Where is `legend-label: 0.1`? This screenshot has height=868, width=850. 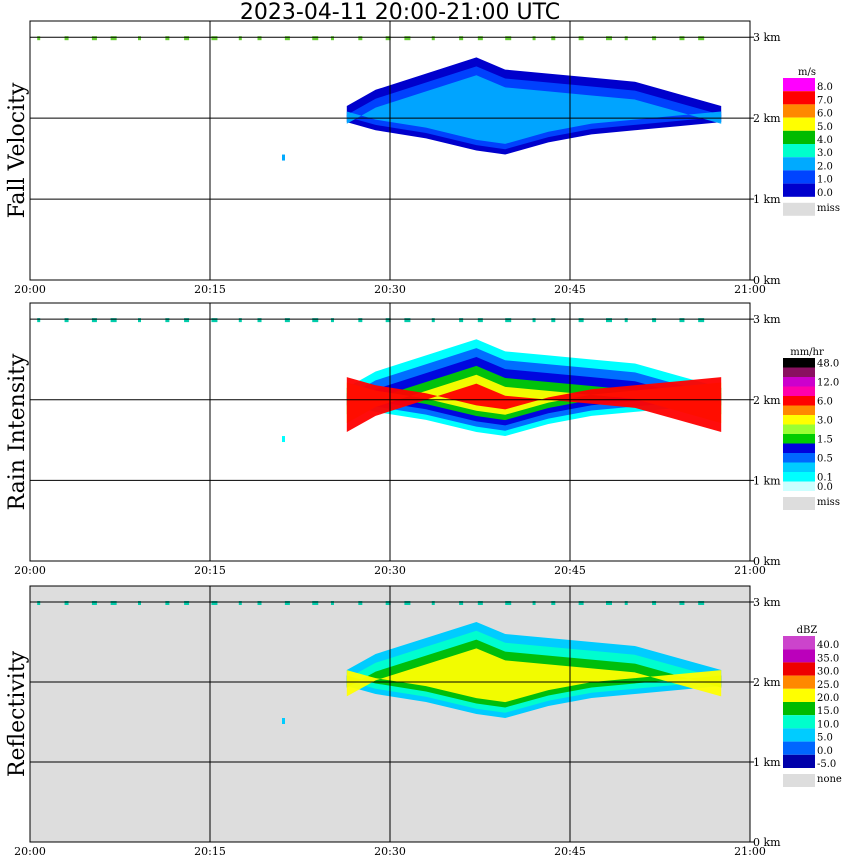 legend-label: 0.1 is located at coordinates (825, 478).